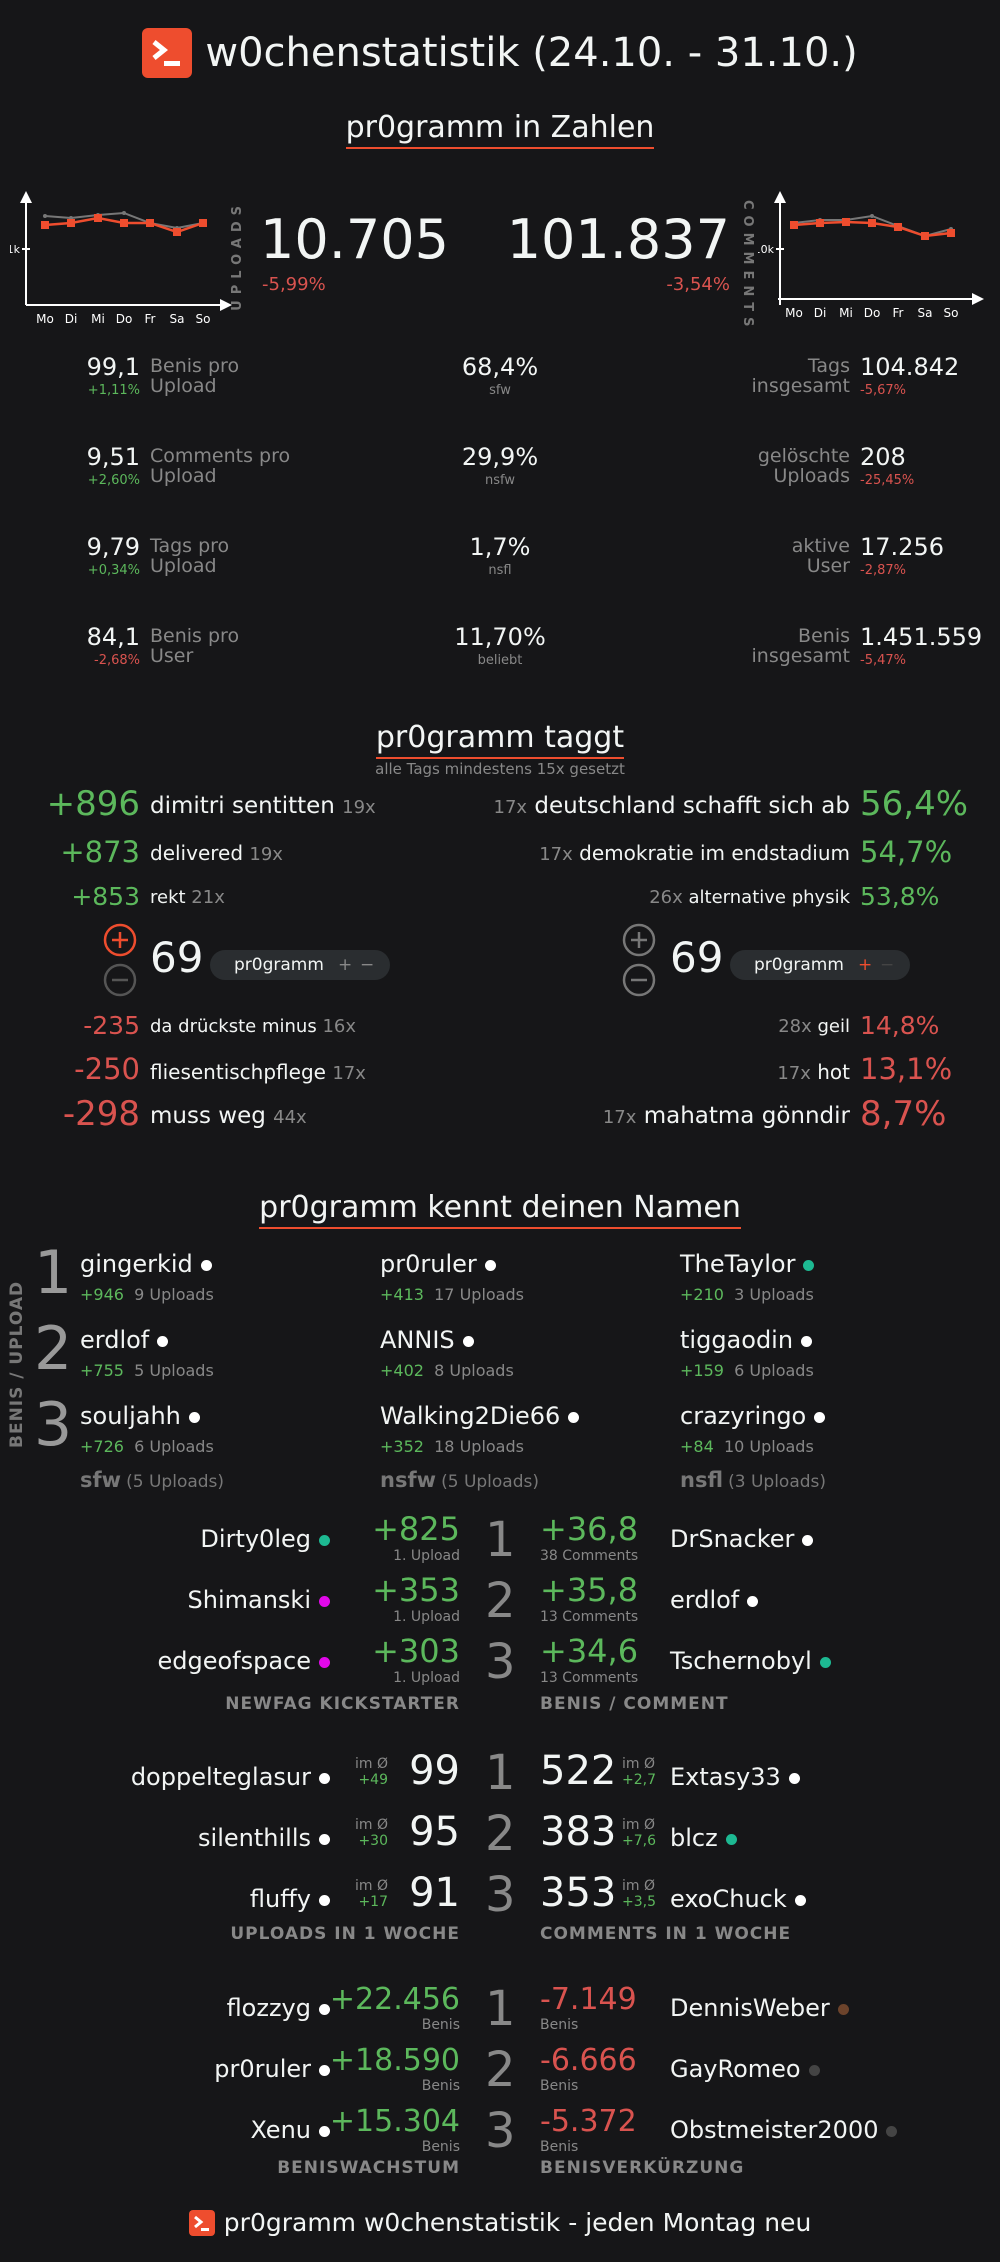  I want to click on newfag-value: +825, so click(416, 1529).